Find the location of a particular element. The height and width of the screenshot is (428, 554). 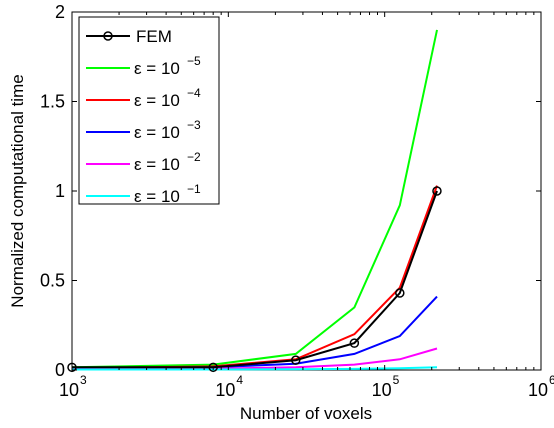

legend-label-exponent: −5 is located at coordinates (194, 61).